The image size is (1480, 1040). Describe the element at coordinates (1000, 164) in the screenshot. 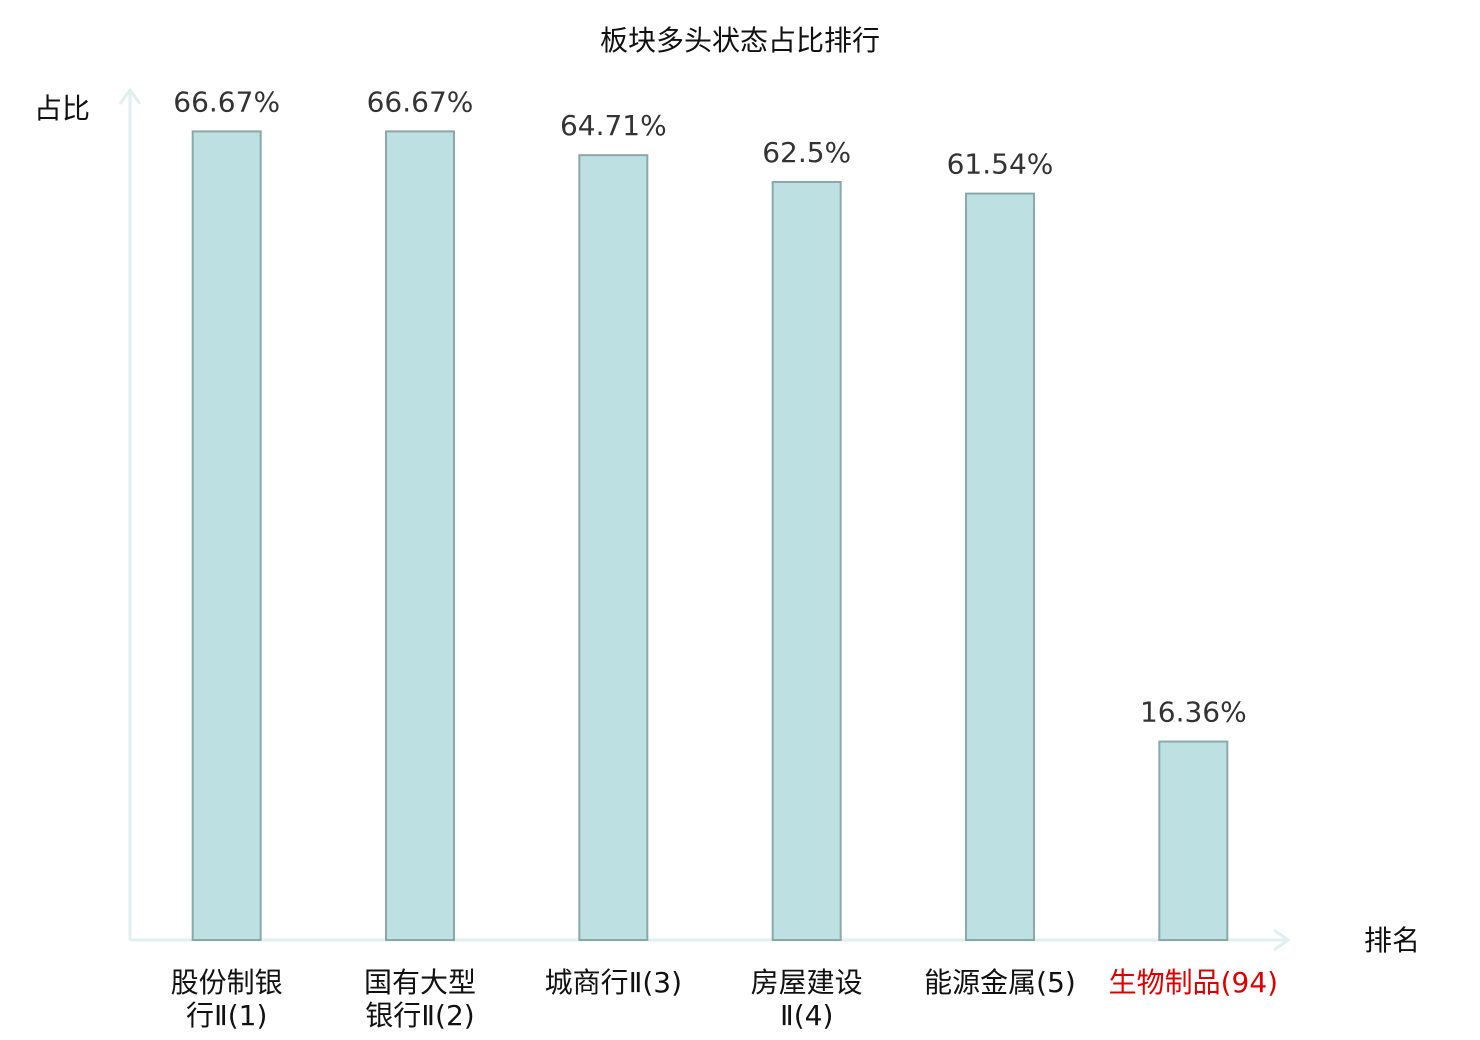

I see `data-label: 61.54%` at that location.